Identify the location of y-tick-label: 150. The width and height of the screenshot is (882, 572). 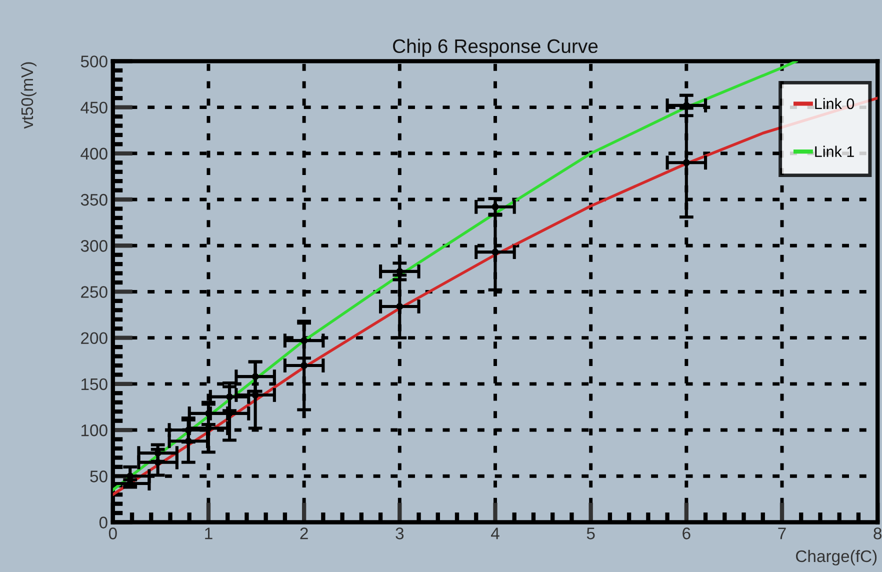
(95, 384).